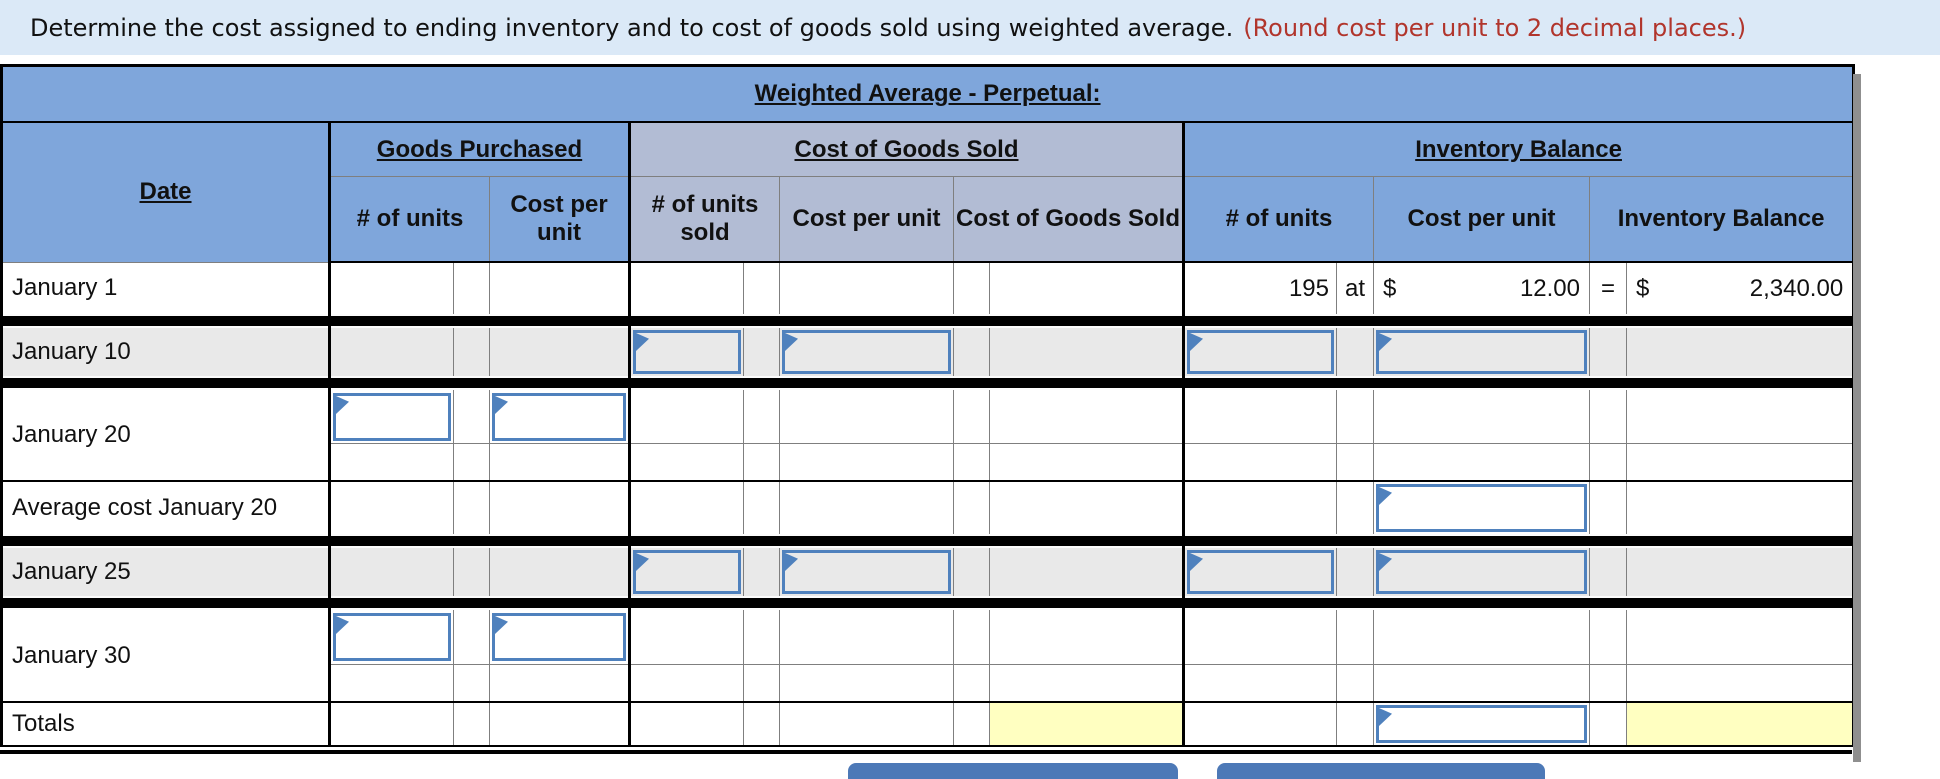 Image resolution: width=1940 pixels, height=779 pixels. I want to click on input-jan30-purchase-cost-per-unit, so click(559, 637).